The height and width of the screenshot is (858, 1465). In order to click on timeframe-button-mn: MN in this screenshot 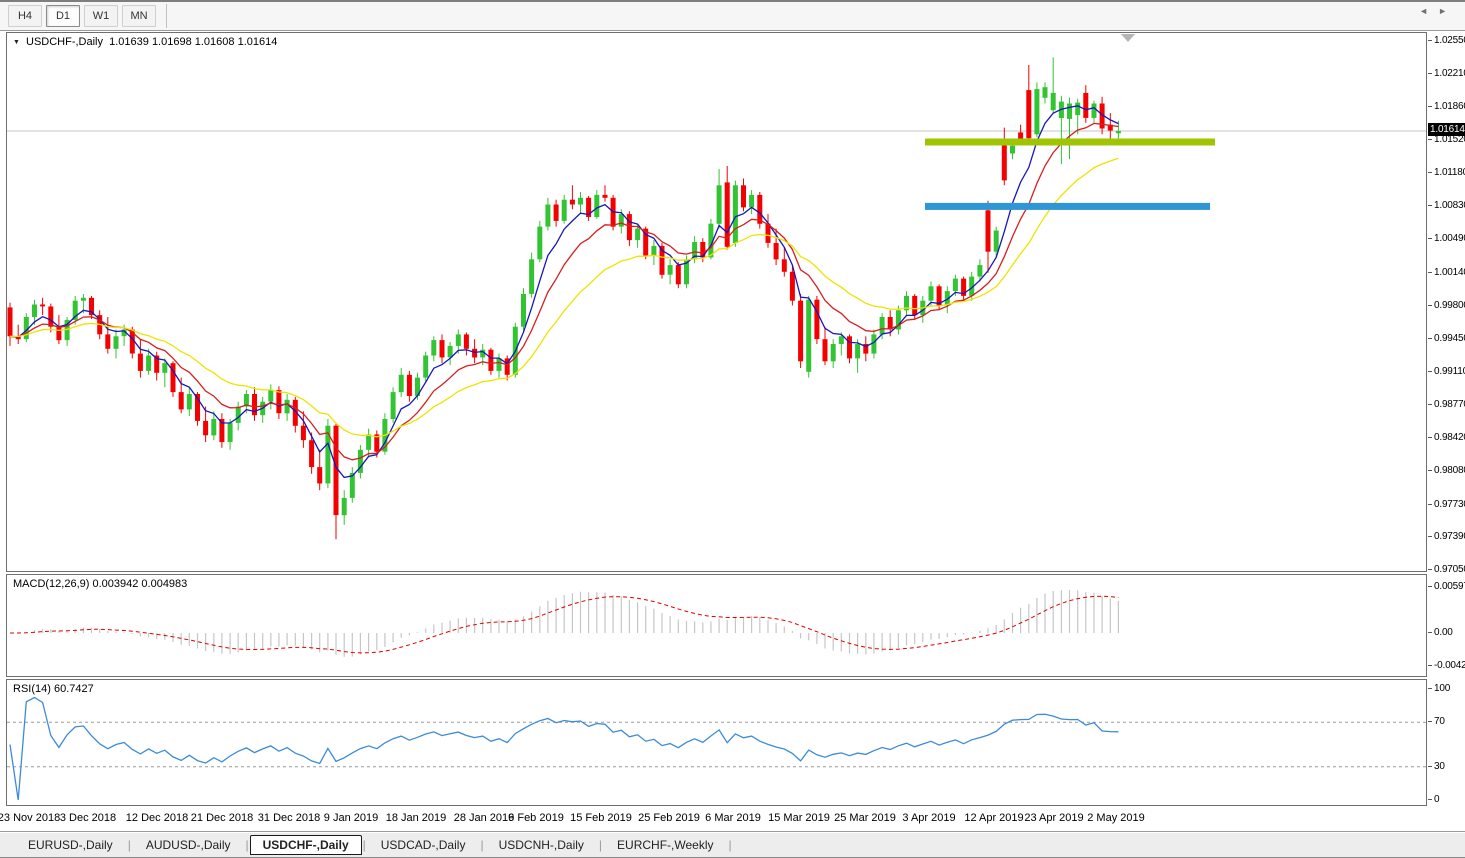, I will do `click(139, 16)`.